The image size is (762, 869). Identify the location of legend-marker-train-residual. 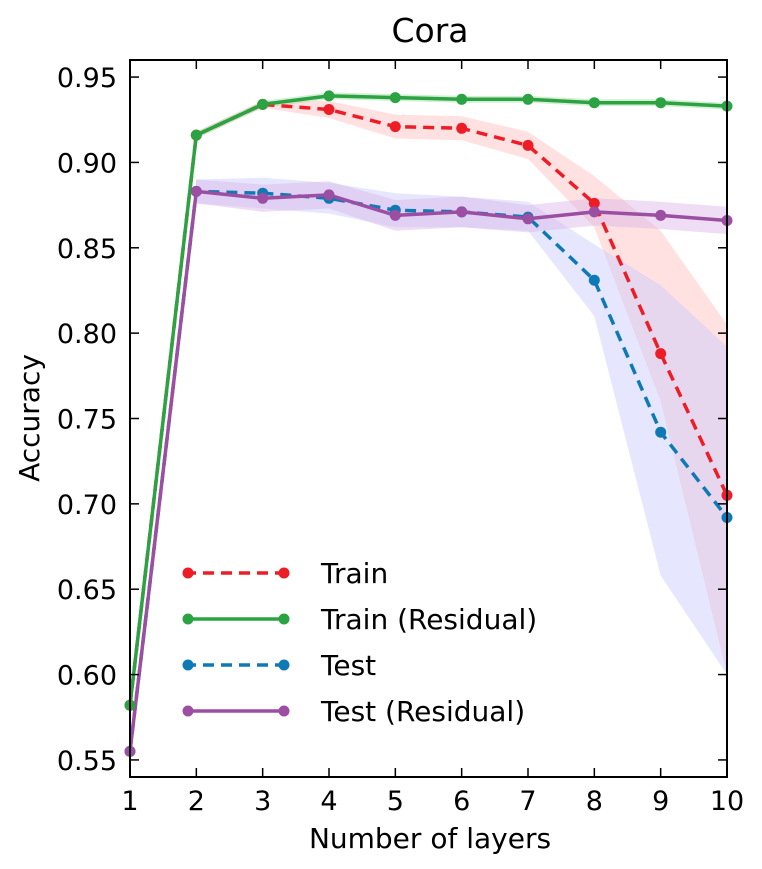
(188, 619).